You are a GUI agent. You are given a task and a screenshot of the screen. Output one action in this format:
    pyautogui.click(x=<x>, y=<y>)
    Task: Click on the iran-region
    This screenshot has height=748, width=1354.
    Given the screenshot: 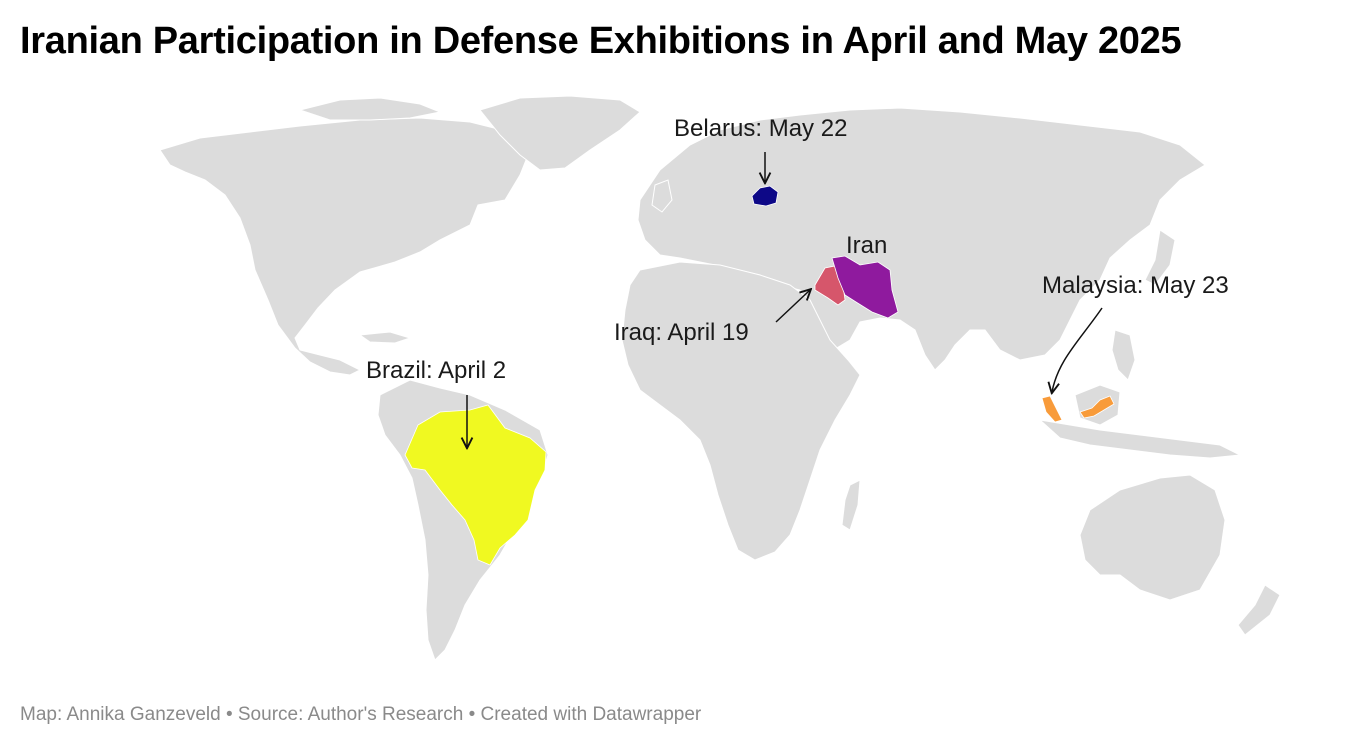 What is the action you would take?
    pyautogui.click(x=865, y=287)
    